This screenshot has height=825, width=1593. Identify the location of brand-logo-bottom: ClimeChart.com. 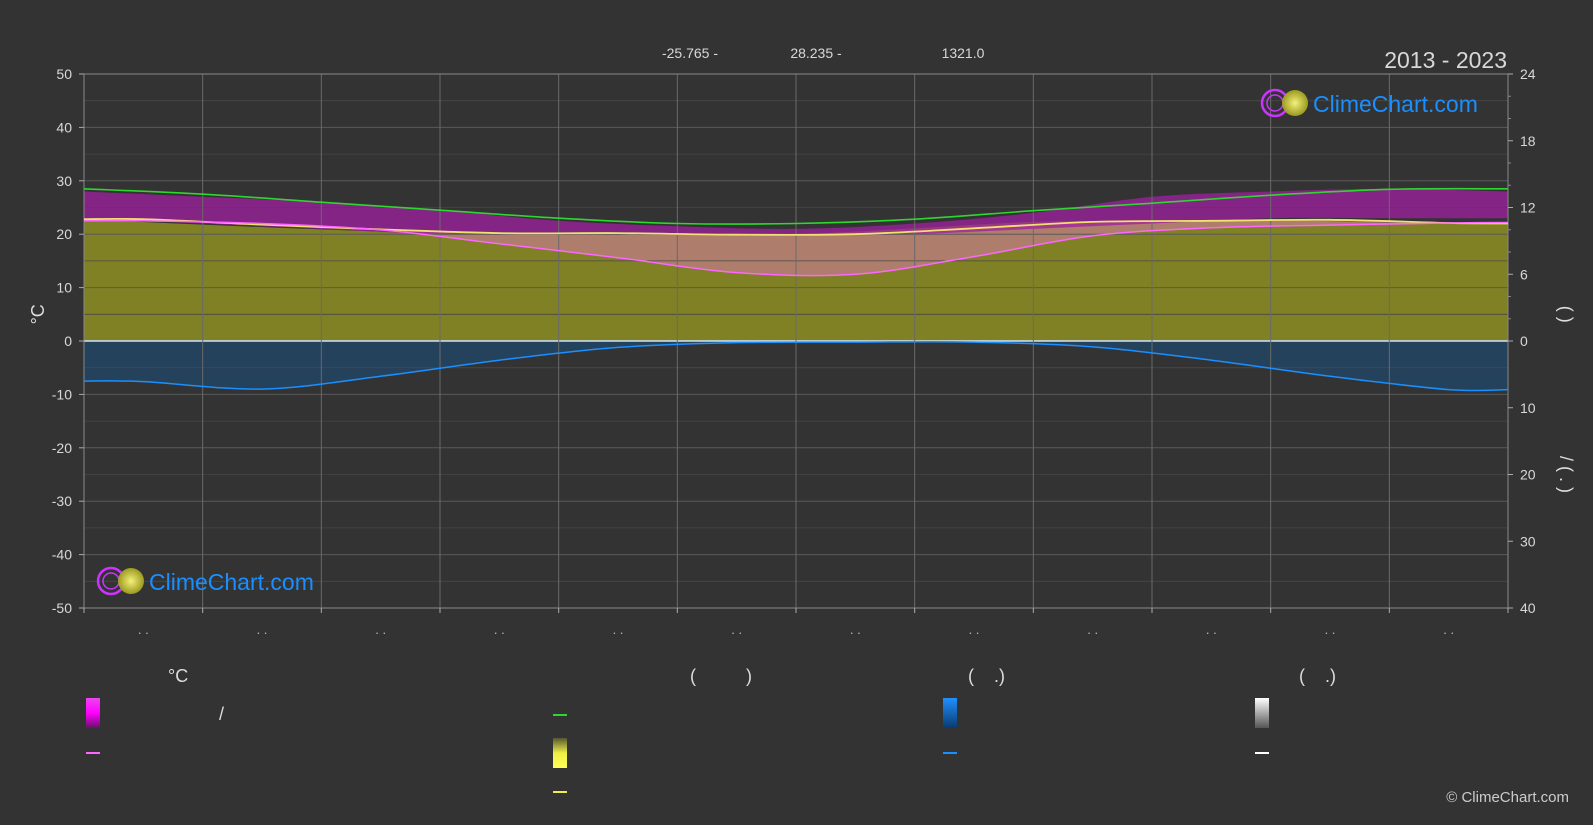
(205, 581).